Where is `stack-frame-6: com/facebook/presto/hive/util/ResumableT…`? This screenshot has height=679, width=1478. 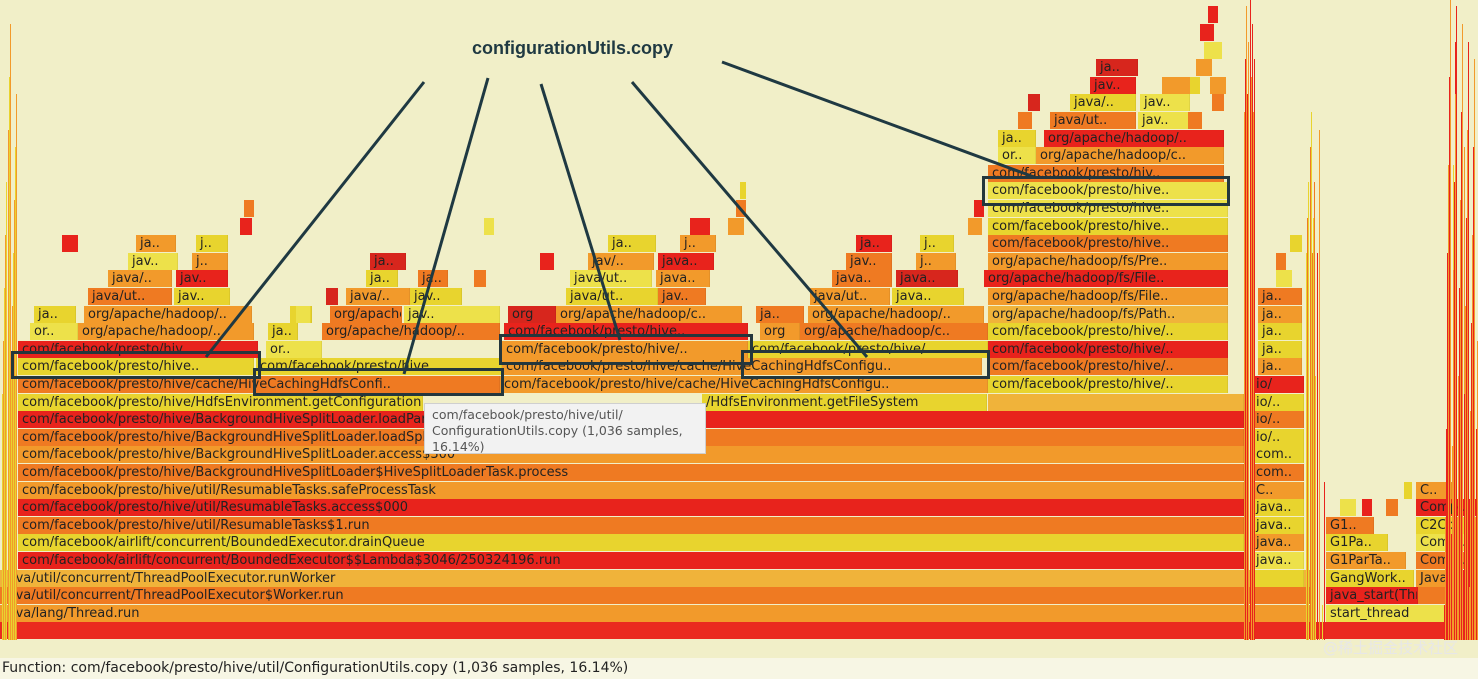
stack-frame-6: com/facebook/presto/hive/util/ResumableT… is located at coordinates (631, 525).